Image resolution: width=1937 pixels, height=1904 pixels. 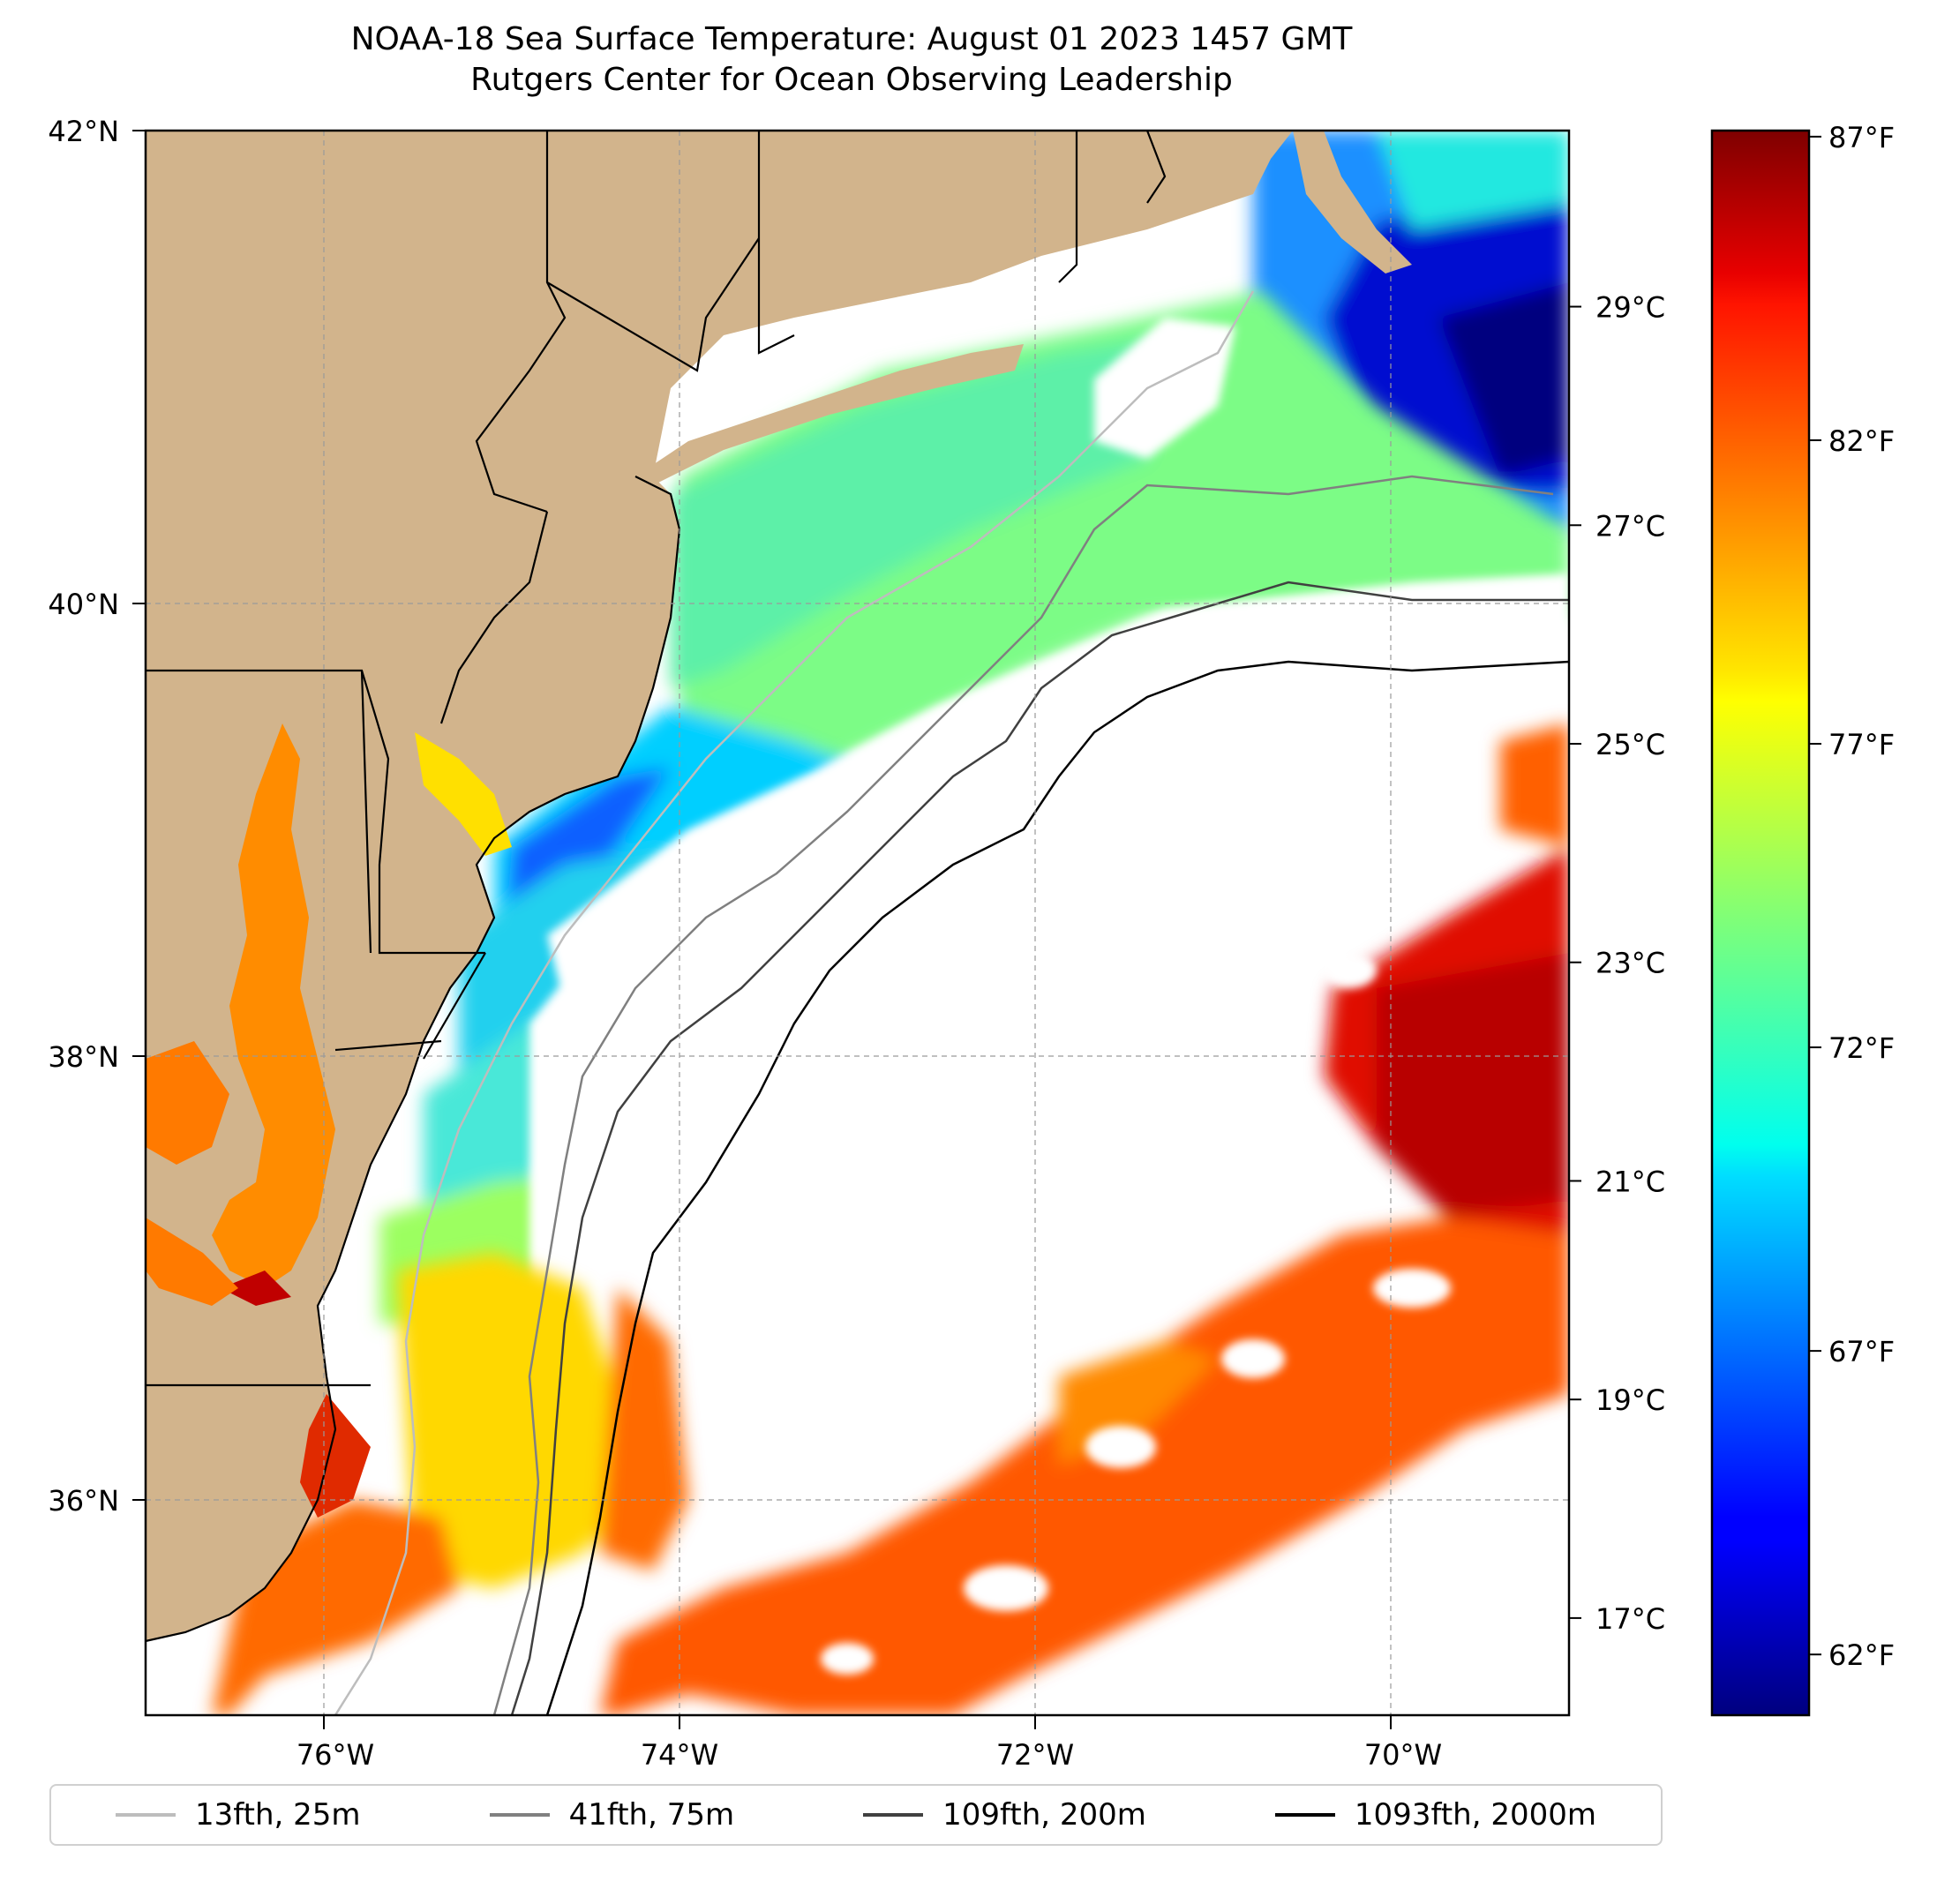 What do you see at coordinates (1630, 963) in the screenshot?
I see `colorbar-c-tick-label: 23°C` at bounding box center [1630, 963].